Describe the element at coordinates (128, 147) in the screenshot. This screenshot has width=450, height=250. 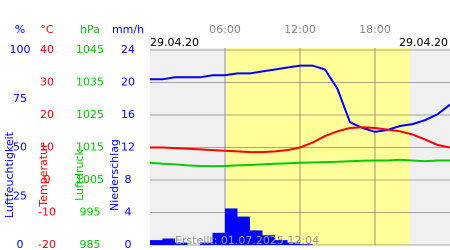
I see `y-tick-label: 12` at that location.